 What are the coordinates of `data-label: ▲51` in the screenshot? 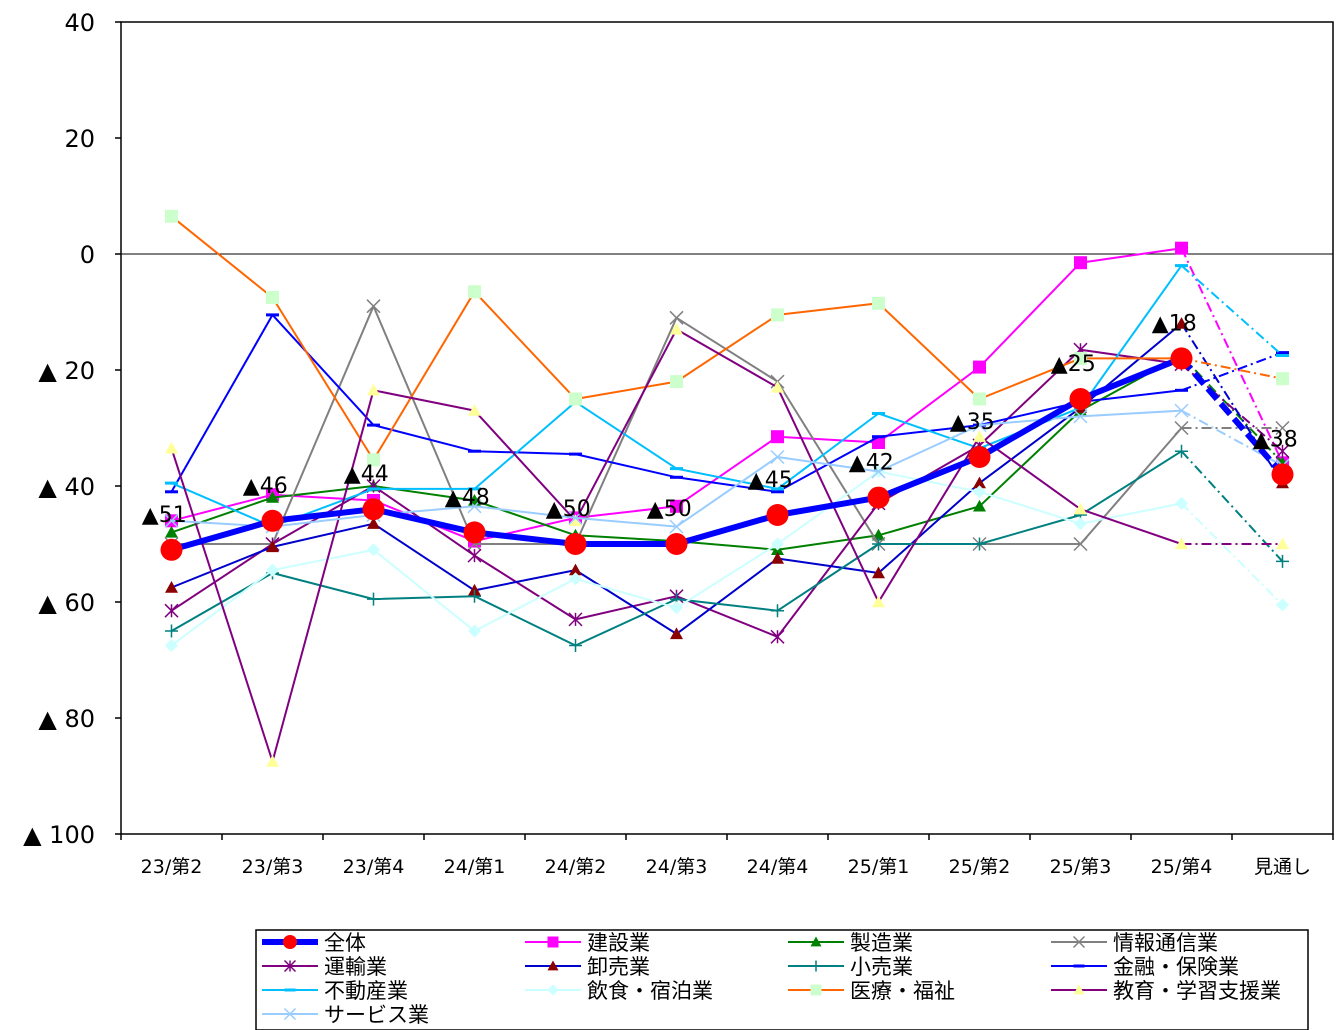 It's located at (164, 515).